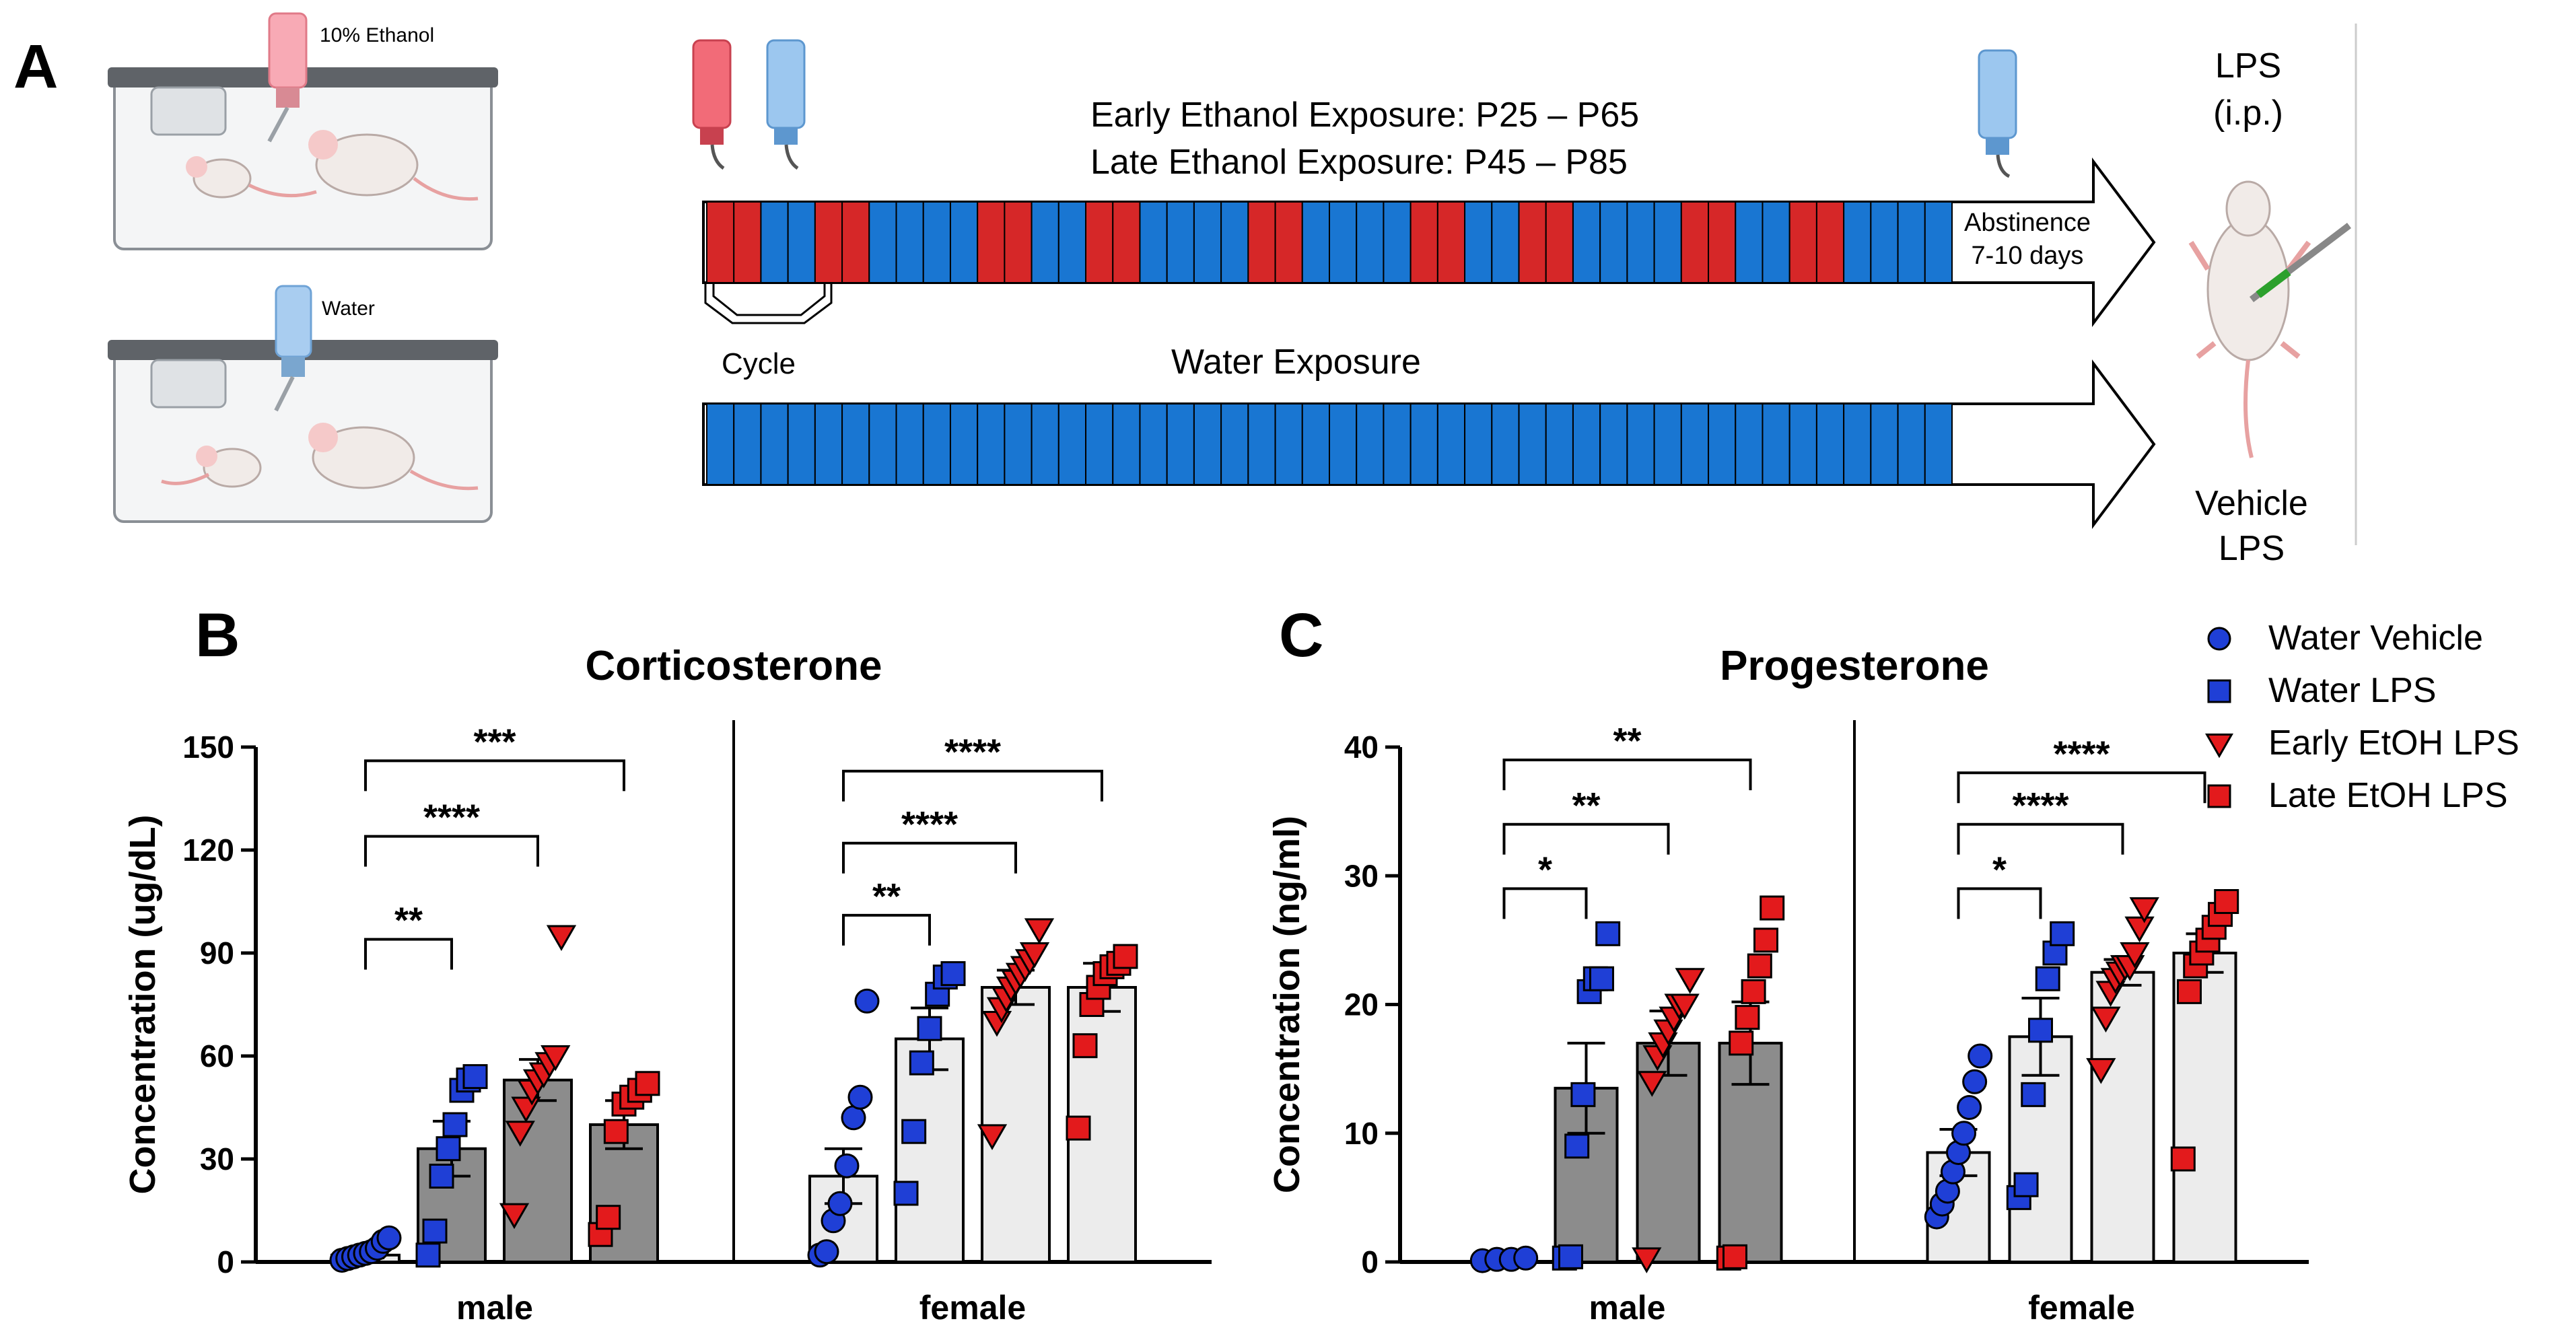 The height and width of the screenshot is (1338, 2576). Describe the element at coordinates (972, 1308) in the screenshot. I see `x-group-label: female` at that location.